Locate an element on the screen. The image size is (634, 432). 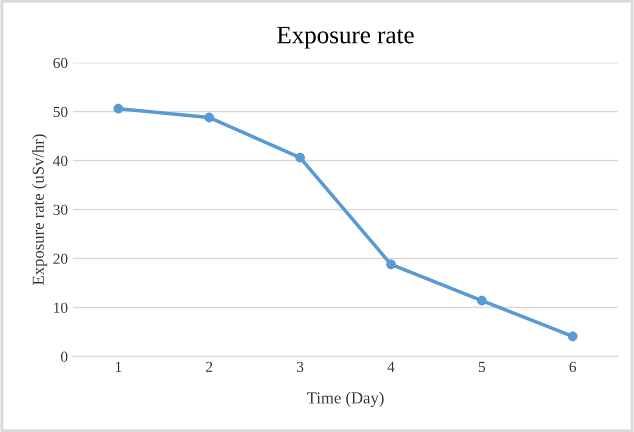
y-tick-label: 30 is located at coordinates (61, 209).